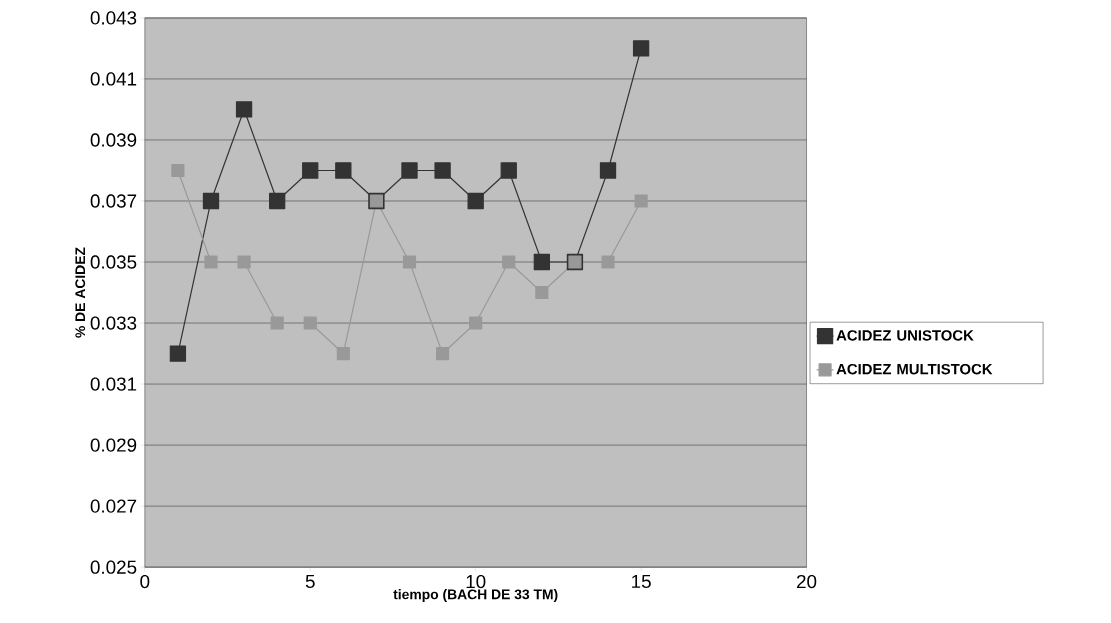 The image size is (1111, 623). What do you see at coordinates (113, 262) in the screenshot?
I see `y-tick-label: 0.035` at bounding box center [113, 262].